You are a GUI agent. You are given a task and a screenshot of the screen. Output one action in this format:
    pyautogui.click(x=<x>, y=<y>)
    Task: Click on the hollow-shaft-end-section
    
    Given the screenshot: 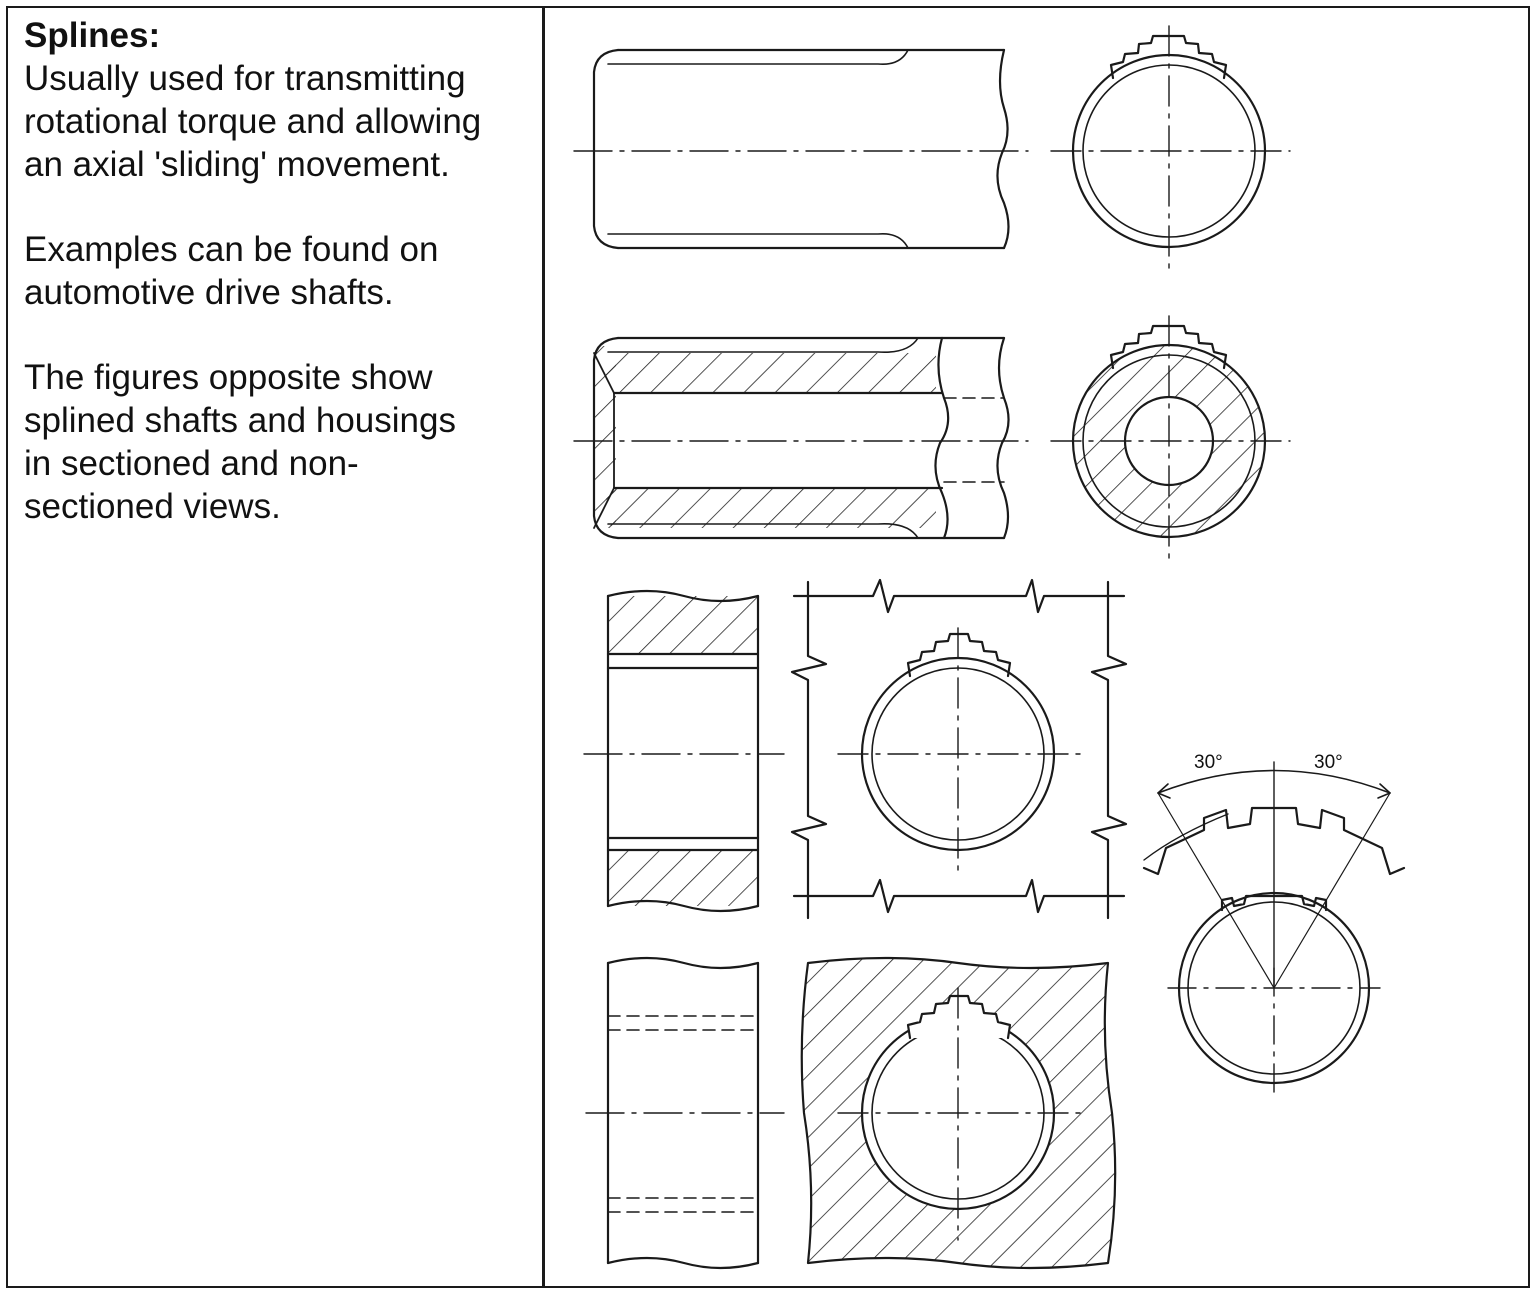 What is the action you would take?
    pyautogui.click(x=1170, y=437)
    